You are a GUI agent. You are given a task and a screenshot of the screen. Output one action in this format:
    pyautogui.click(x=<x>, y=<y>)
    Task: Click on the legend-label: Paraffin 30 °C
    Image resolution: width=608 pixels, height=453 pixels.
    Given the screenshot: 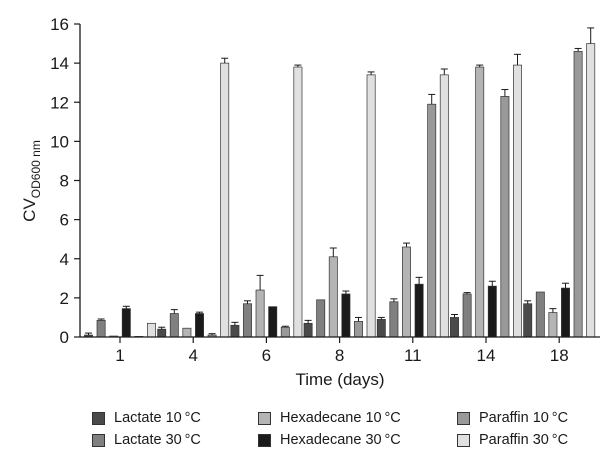 What is the action you would take?
    pyautogui.click(x=524, y=440)
    